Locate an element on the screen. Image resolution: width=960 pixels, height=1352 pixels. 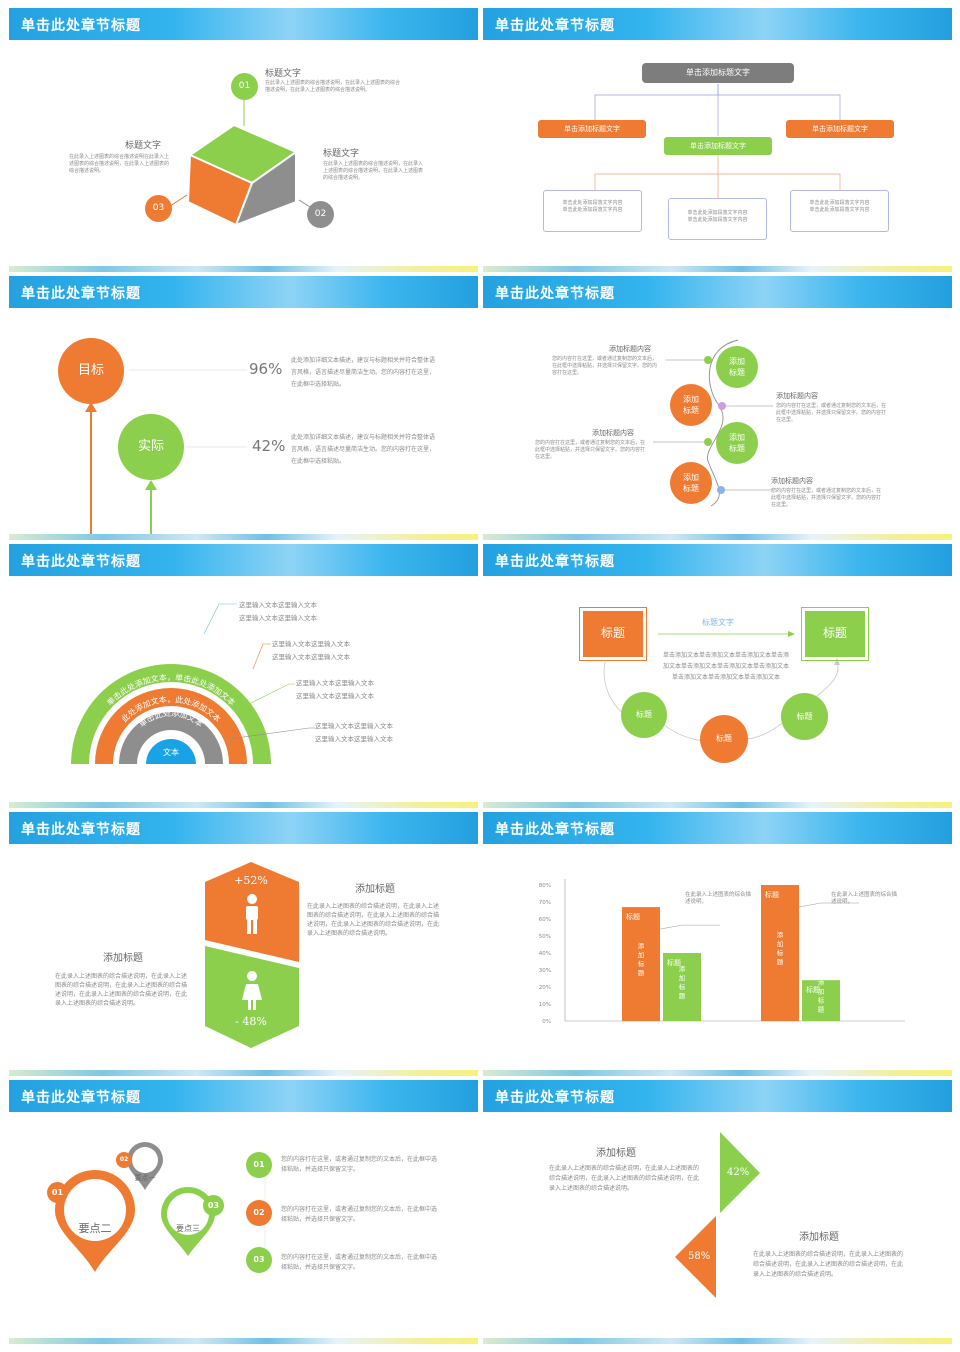
number-badge-02: 02 is located at coordinates (320, 214).